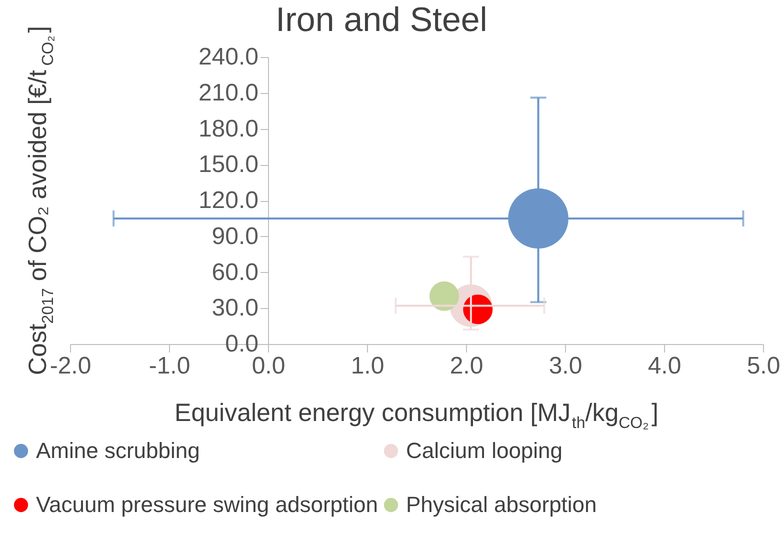  I want to click on y-tick-label: 180.0, so click(228, 128).